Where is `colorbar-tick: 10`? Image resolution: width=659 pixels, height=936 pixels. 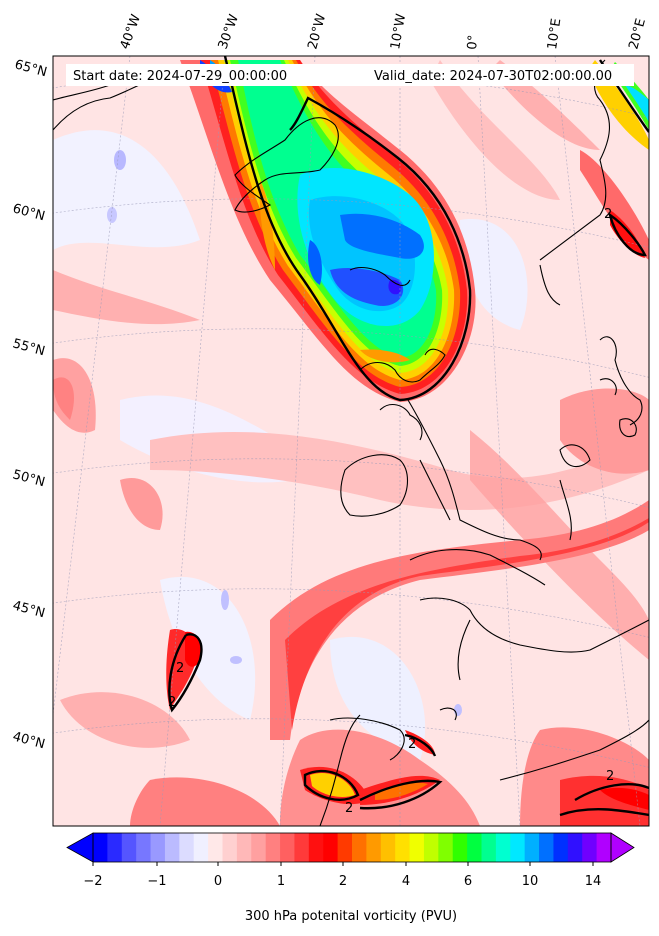
colorbar-tick: 10 is located at coordinates (530, 881).